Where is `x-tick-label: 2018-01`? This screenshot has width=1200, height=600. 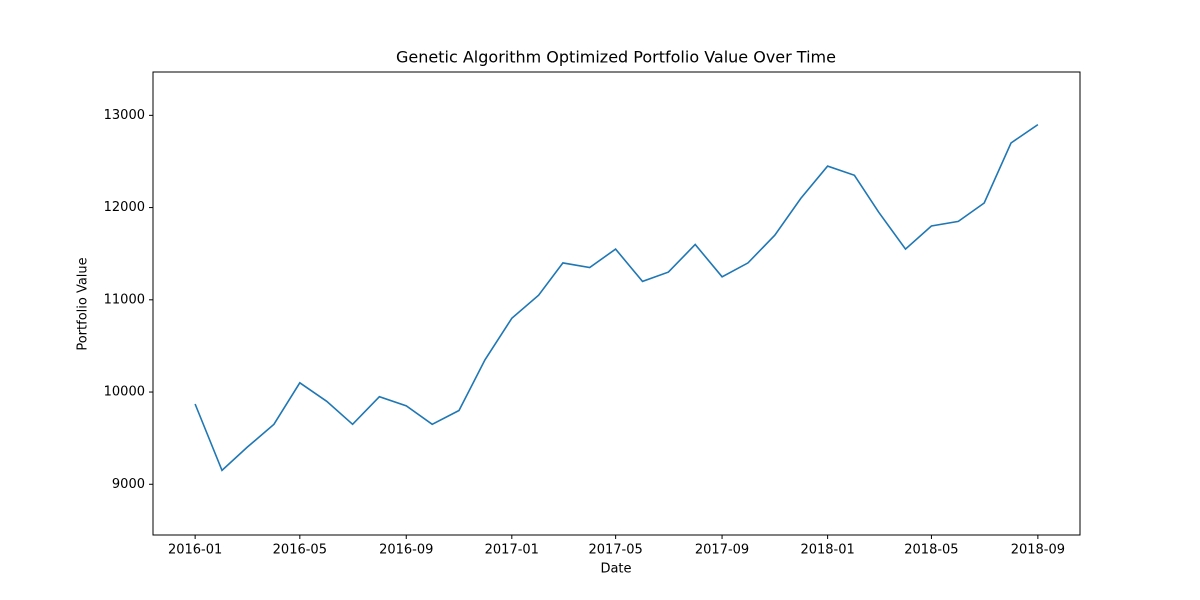 x-tick-label: 2018-01 is located at coordinates (827, 550).